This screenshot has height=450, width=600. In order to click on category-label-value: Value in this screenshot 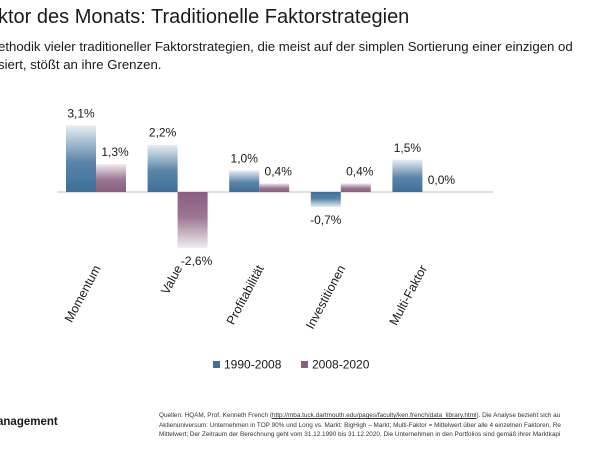, I will do `click(171, 280)`.